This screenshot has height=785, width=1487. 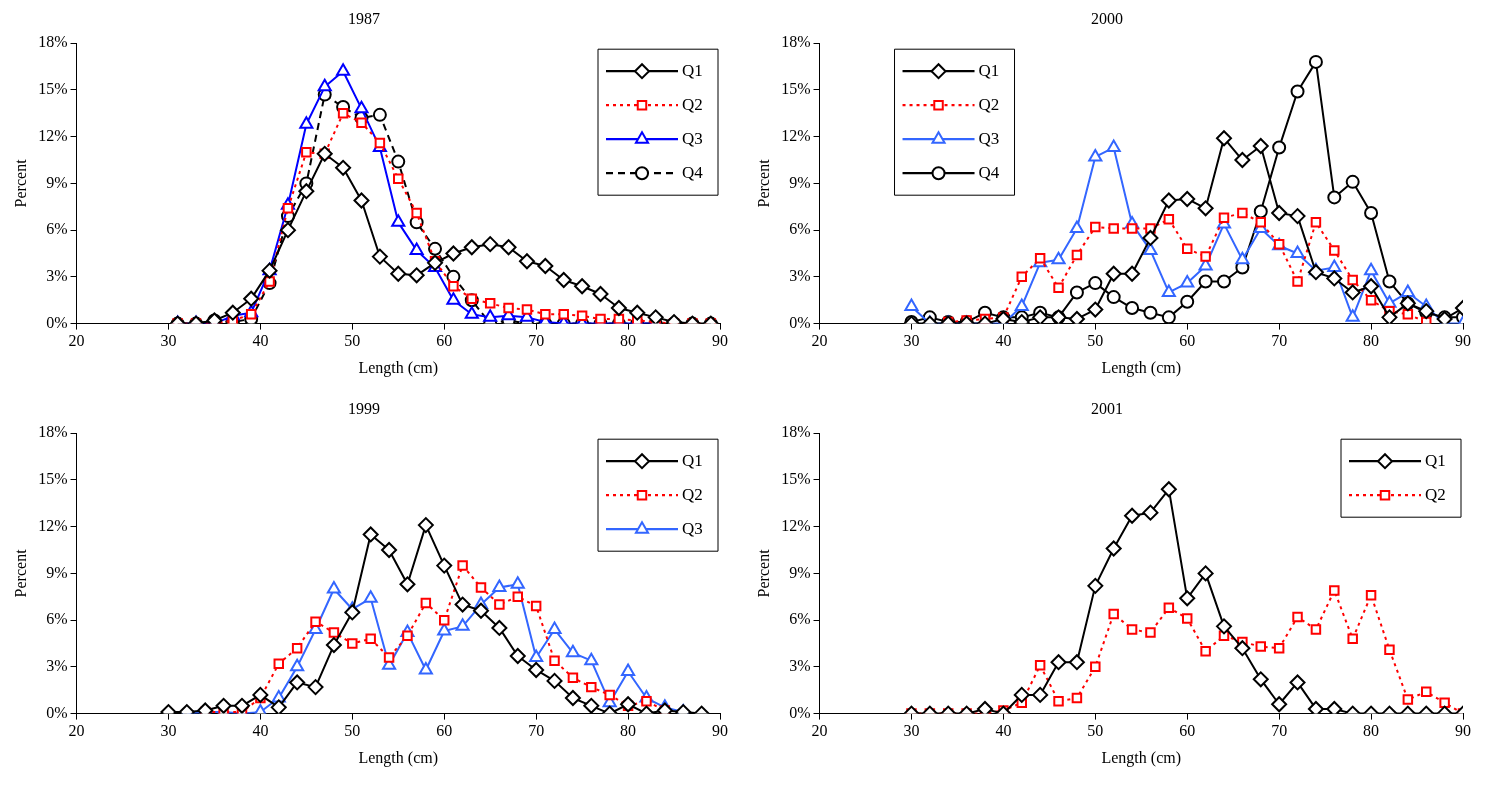 I want to click on chart-title: 1987, so click(x=364, y=18).